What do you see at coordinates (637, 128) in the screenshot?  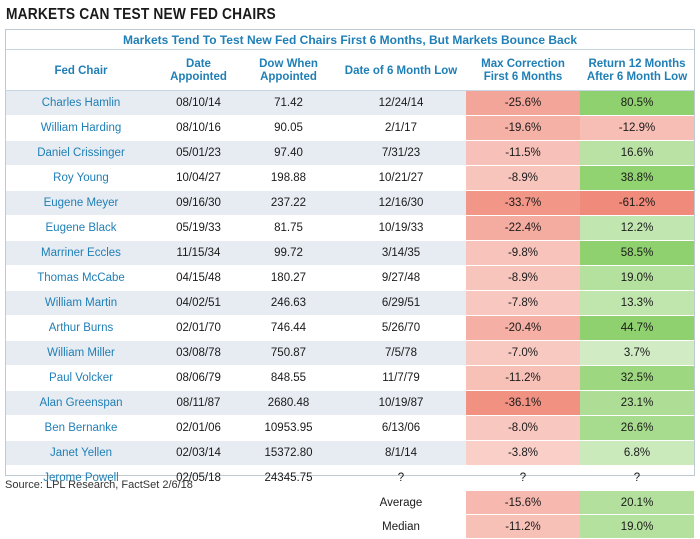 I see `cell-return: -12.9%` at bounding box center [637, 128].